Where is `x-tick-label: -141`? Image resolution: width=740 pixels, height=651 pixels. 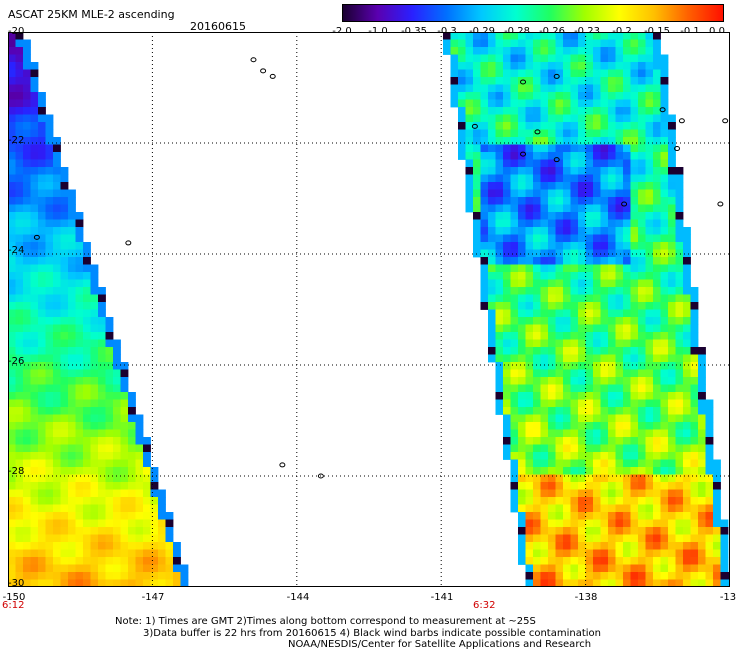
x-tick-label: -141 is located at coordinates (442, 597).